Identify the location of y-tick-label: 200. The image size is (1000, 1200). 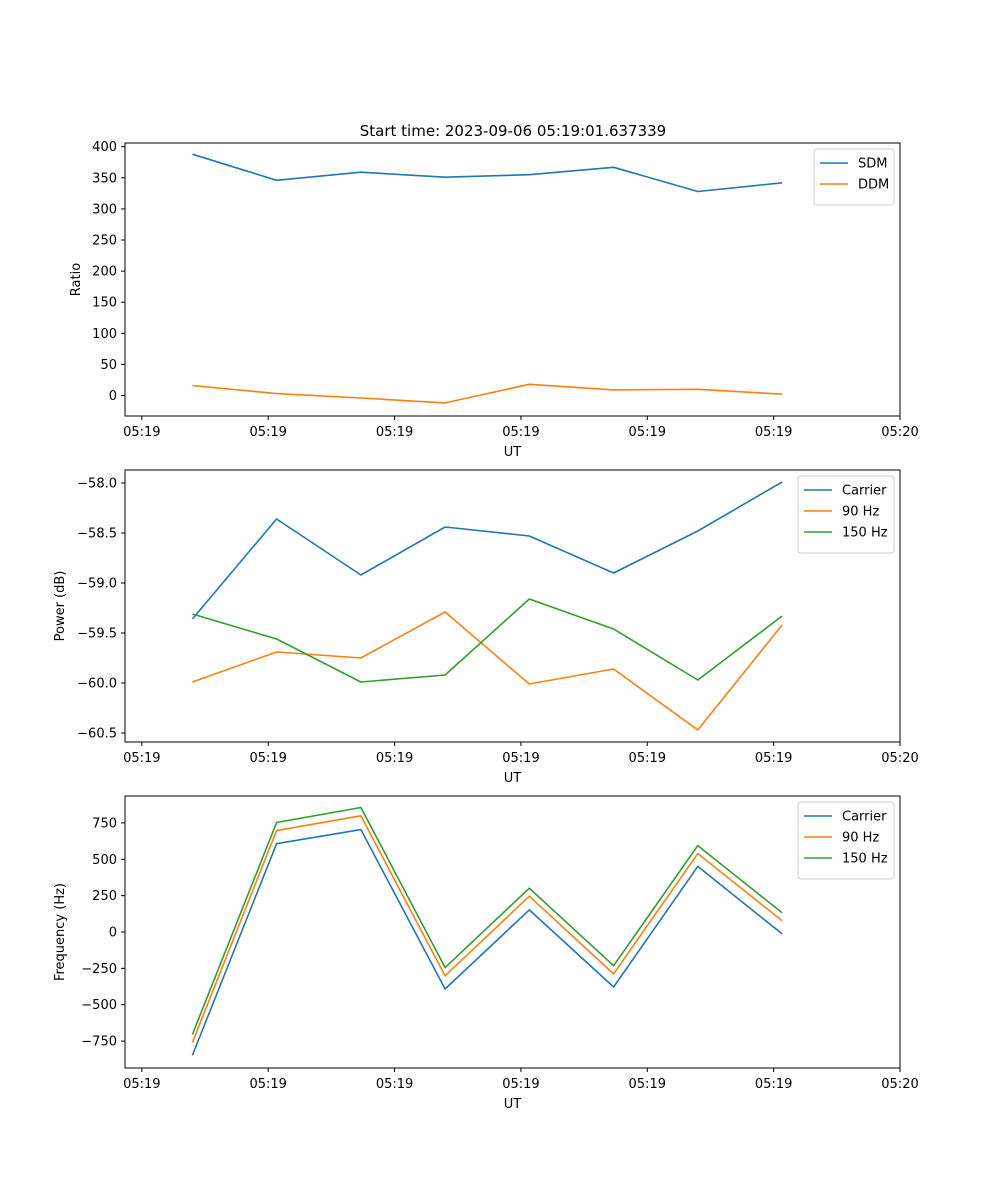
(104, 272).